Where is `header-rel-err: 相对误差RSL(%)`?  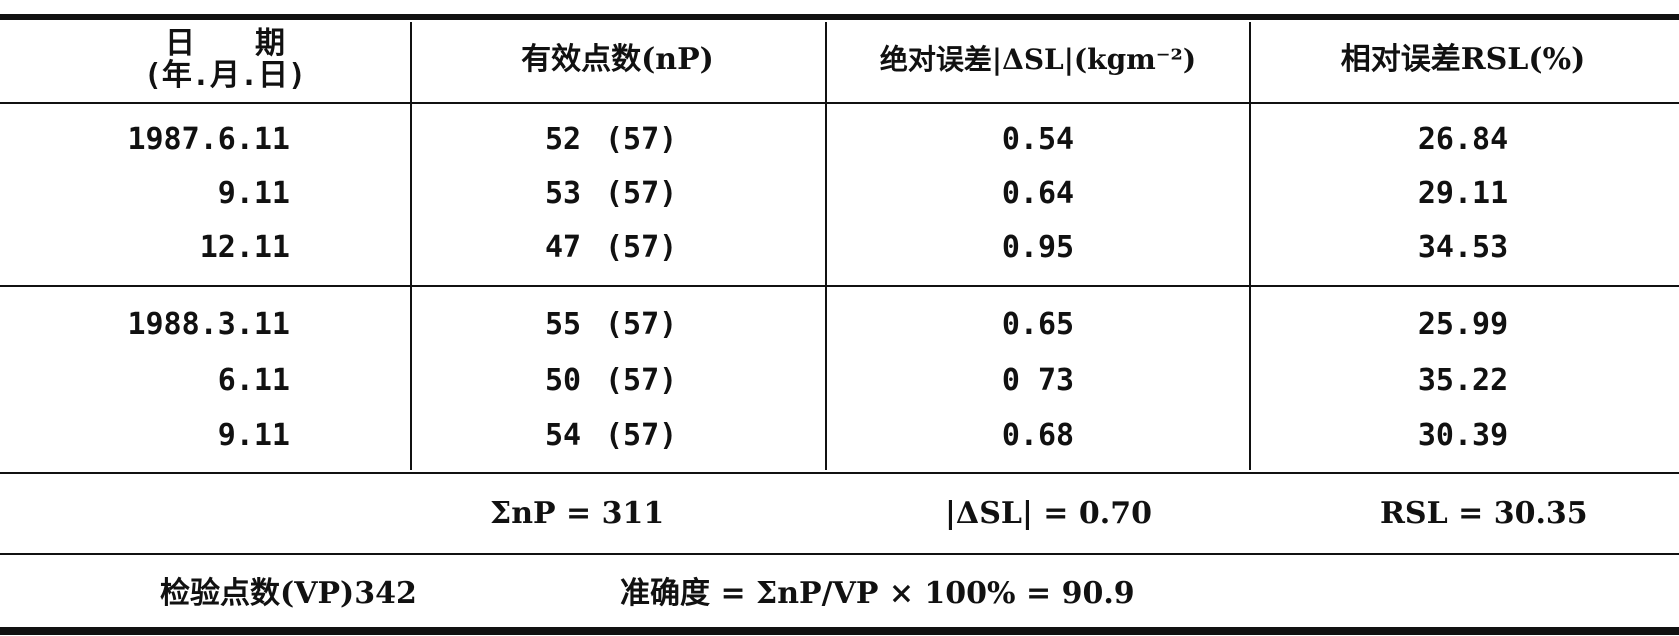 header-rel-err: 相对误差RSL(%) is located at coordinates (1463, 59).